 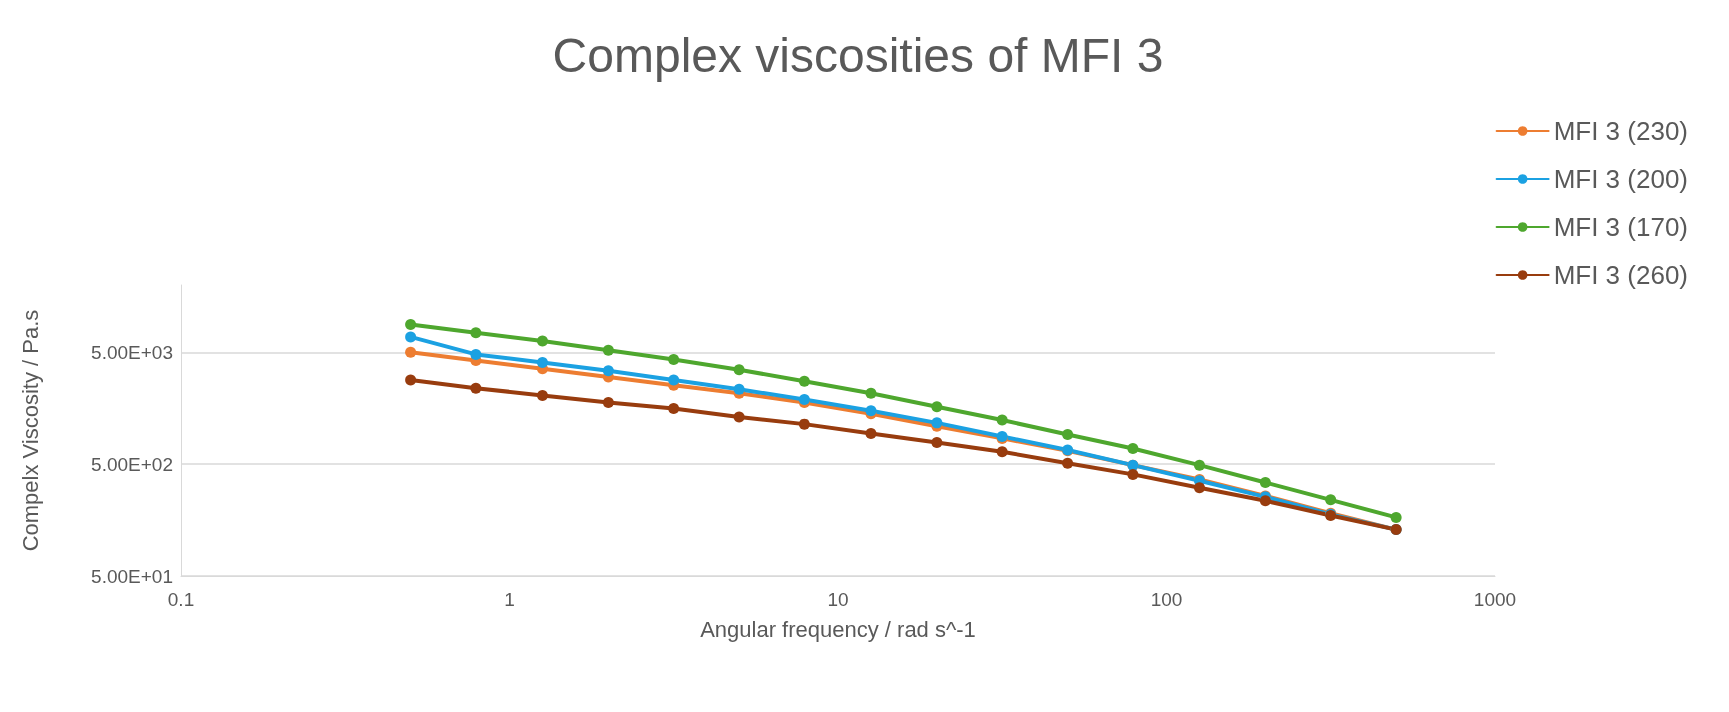 What do you see at coordinates (509, 599) in the screenshot?
I see `x-tick-label: 1` at bounding box center [509, 599].